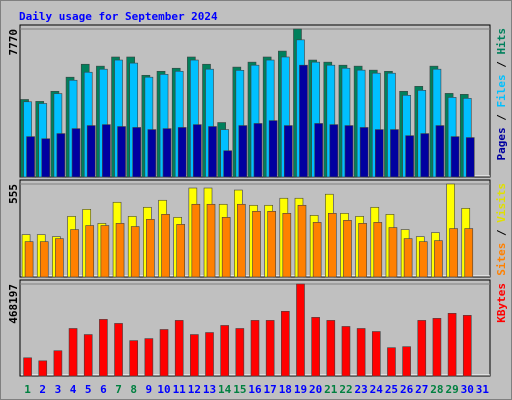  What do you see at coordinates (501, 303) in the screenshot?
I see `legend-entry: KBytes` at bounding box center [501, 303].